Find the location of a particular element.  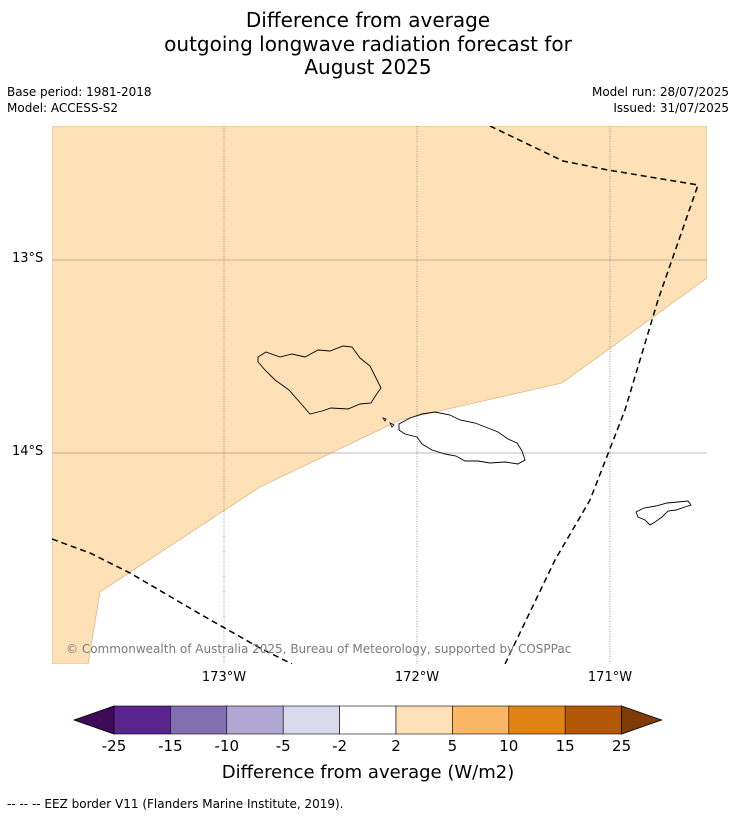

eez-border-southwest is located at coordinates (172, 601).